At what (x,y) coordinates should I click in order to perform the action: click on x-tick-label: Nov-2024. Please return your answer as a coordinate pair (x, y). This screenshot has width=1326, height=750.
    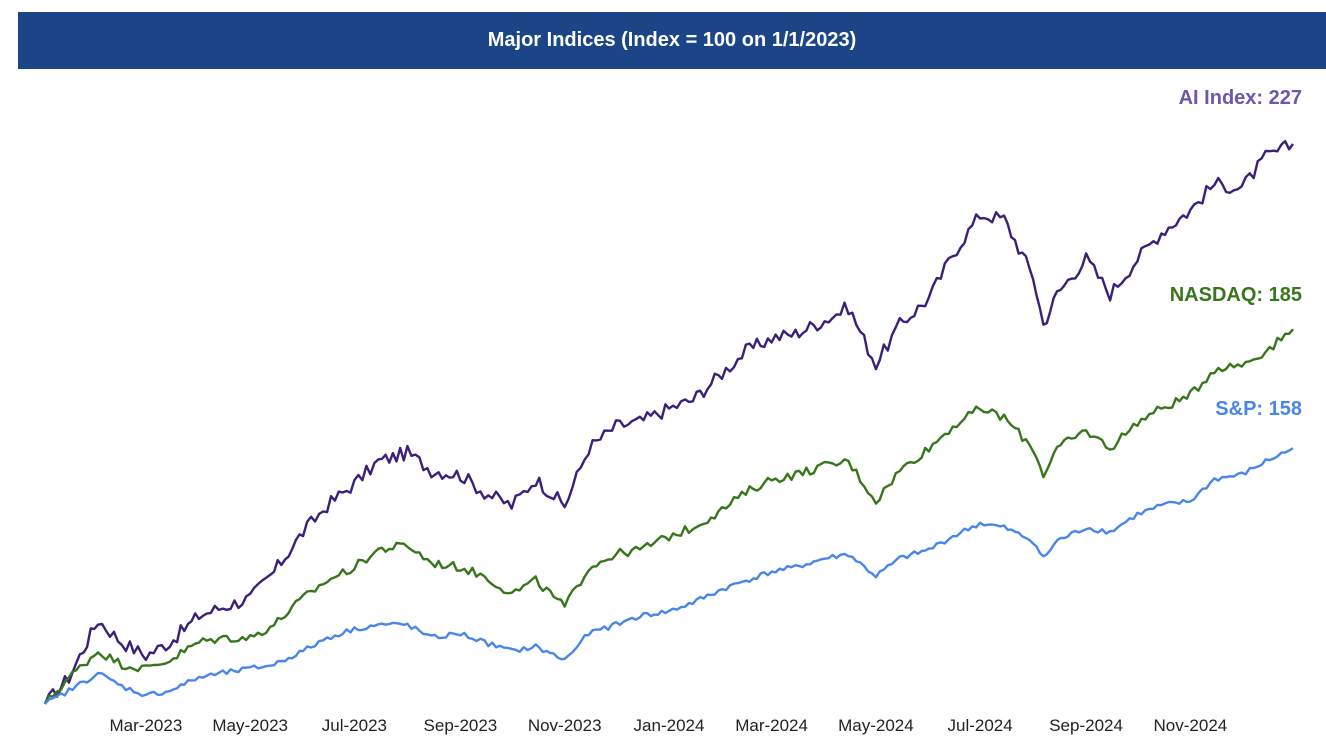
    Looking at the image, I should click on (1191, 725).